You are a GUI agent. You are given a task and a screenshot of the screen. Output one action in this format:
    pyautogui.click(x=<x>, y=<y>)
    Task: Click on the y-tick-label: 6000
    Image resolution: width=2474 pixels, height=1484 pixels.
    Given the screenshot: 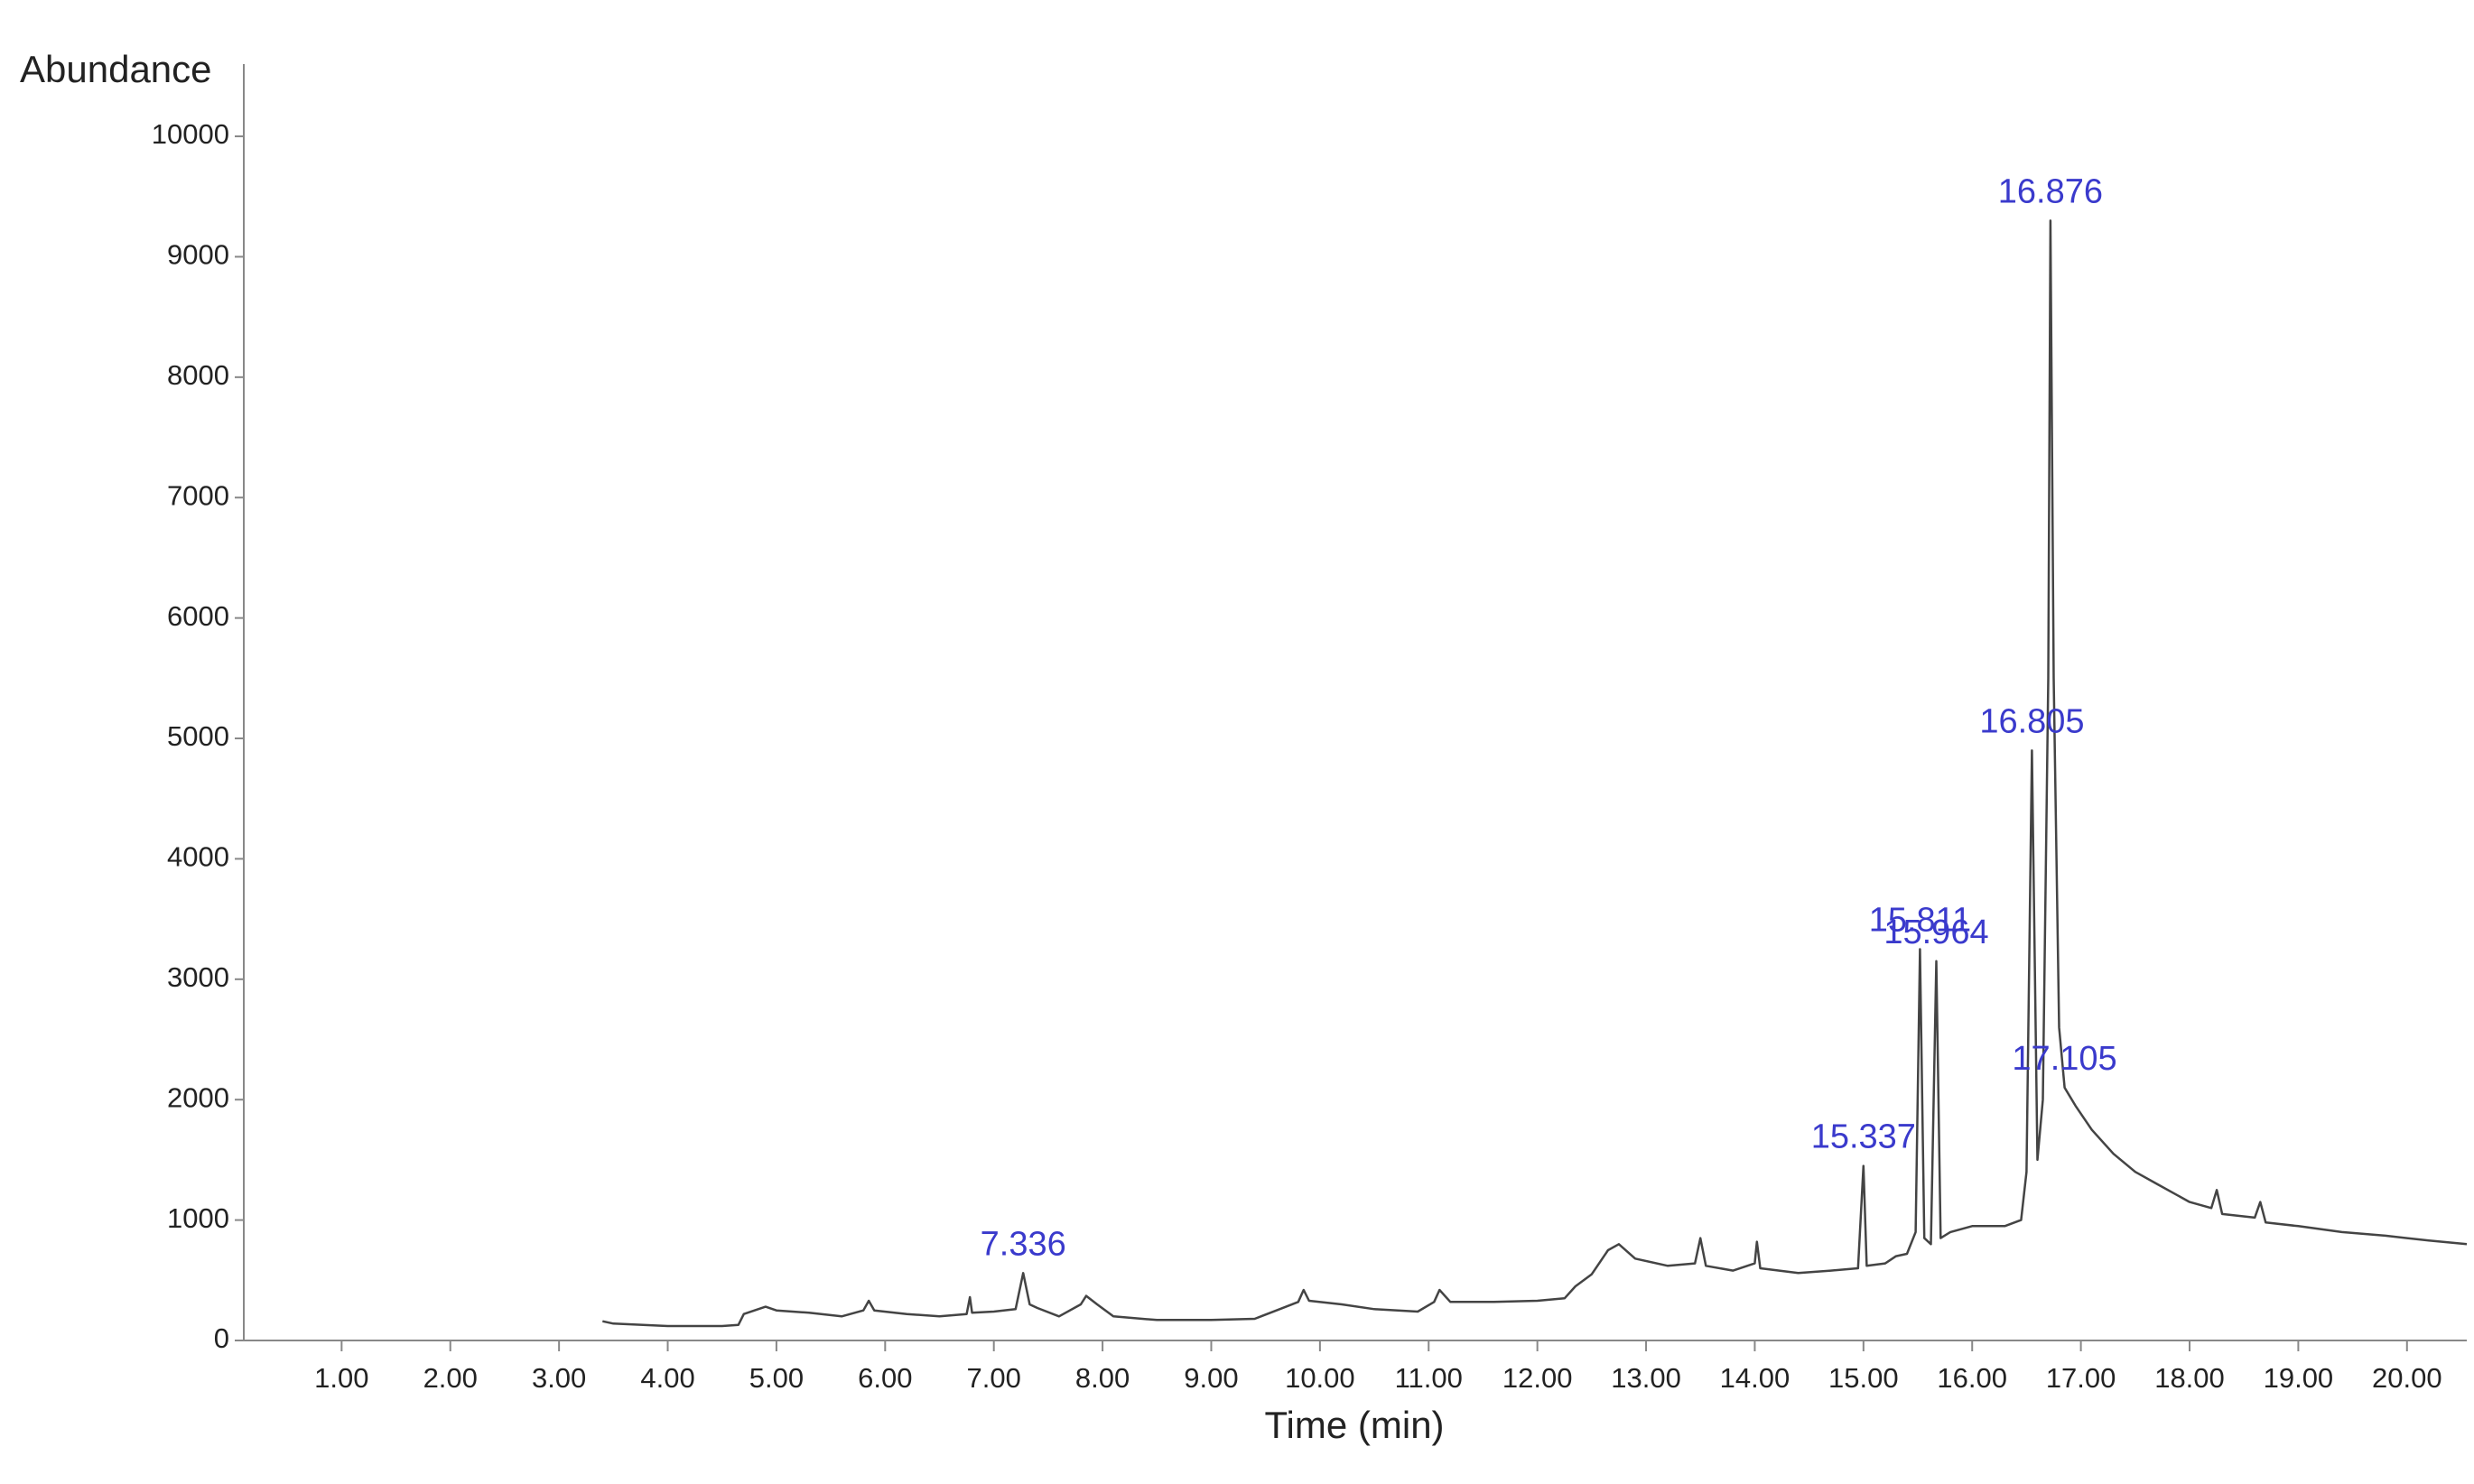 What is the action you would take?
    pyautogui.click(x=198, y=616)
    